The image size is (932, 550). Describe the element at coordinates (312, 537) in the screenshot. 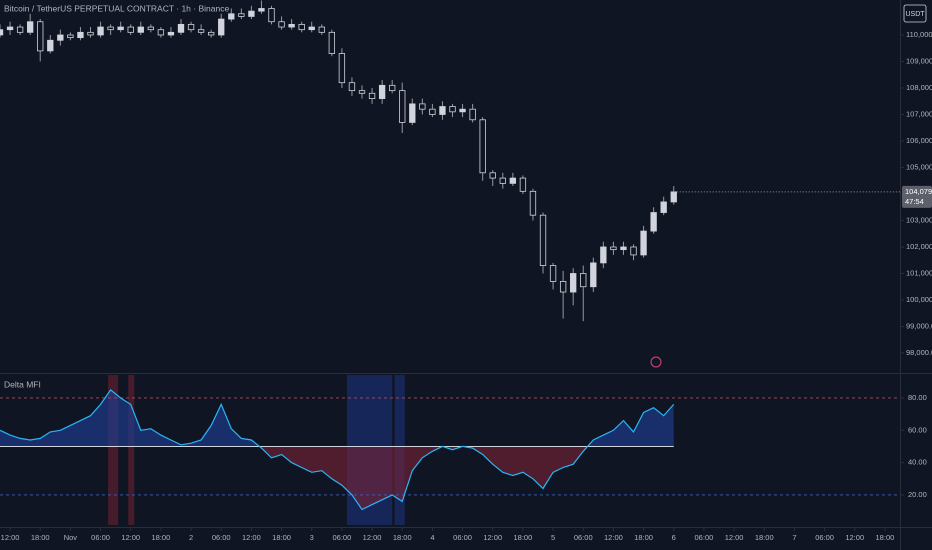

I see `x-tick-label: 3` at that location.